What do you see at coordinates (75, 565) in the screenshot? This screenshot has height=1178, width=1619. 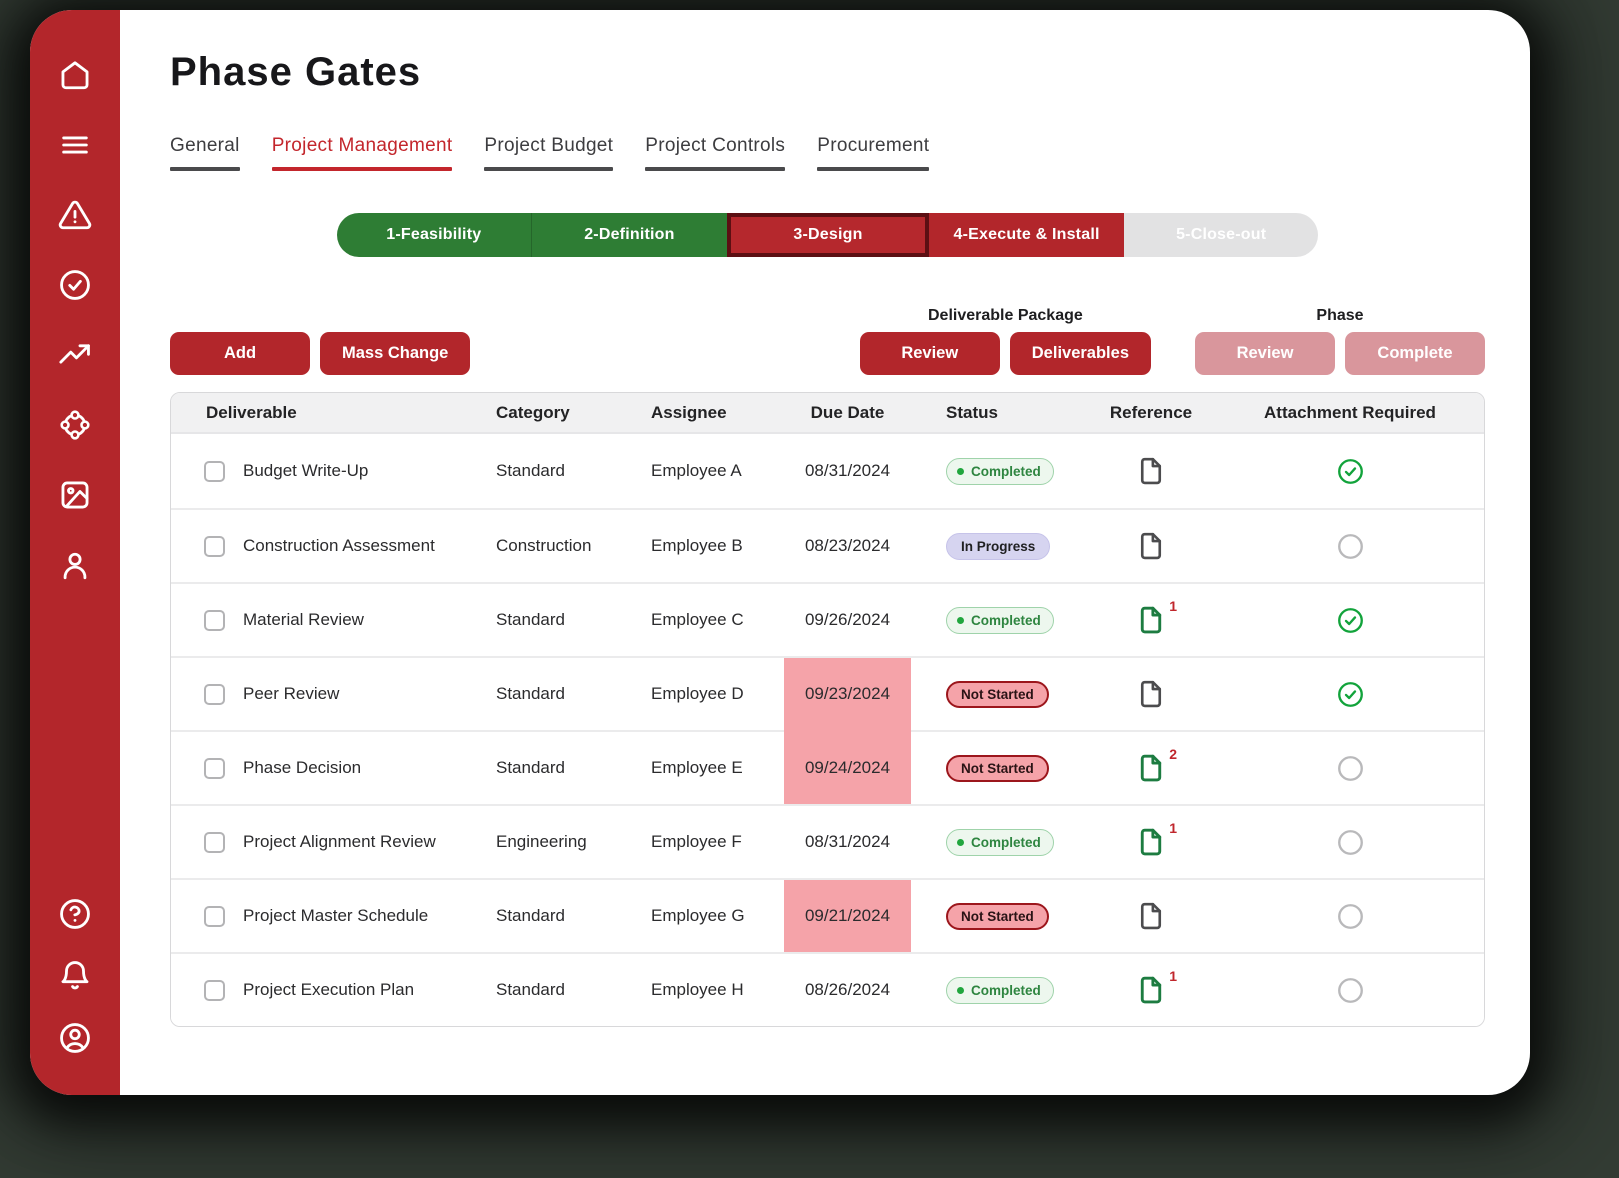 I see `user-icon` at bounding box center [75, 565].